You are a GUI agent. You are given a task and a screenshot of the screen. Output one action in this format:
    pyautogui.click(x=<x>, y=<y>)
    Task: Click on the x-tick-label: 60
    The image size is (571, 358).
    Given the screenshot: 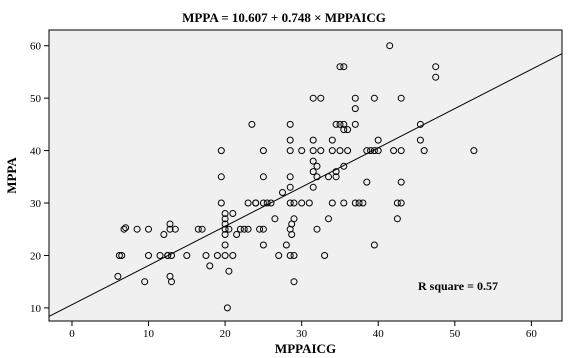 What is the action you would take?
    pyautogui.click(x=532, y=334)
    